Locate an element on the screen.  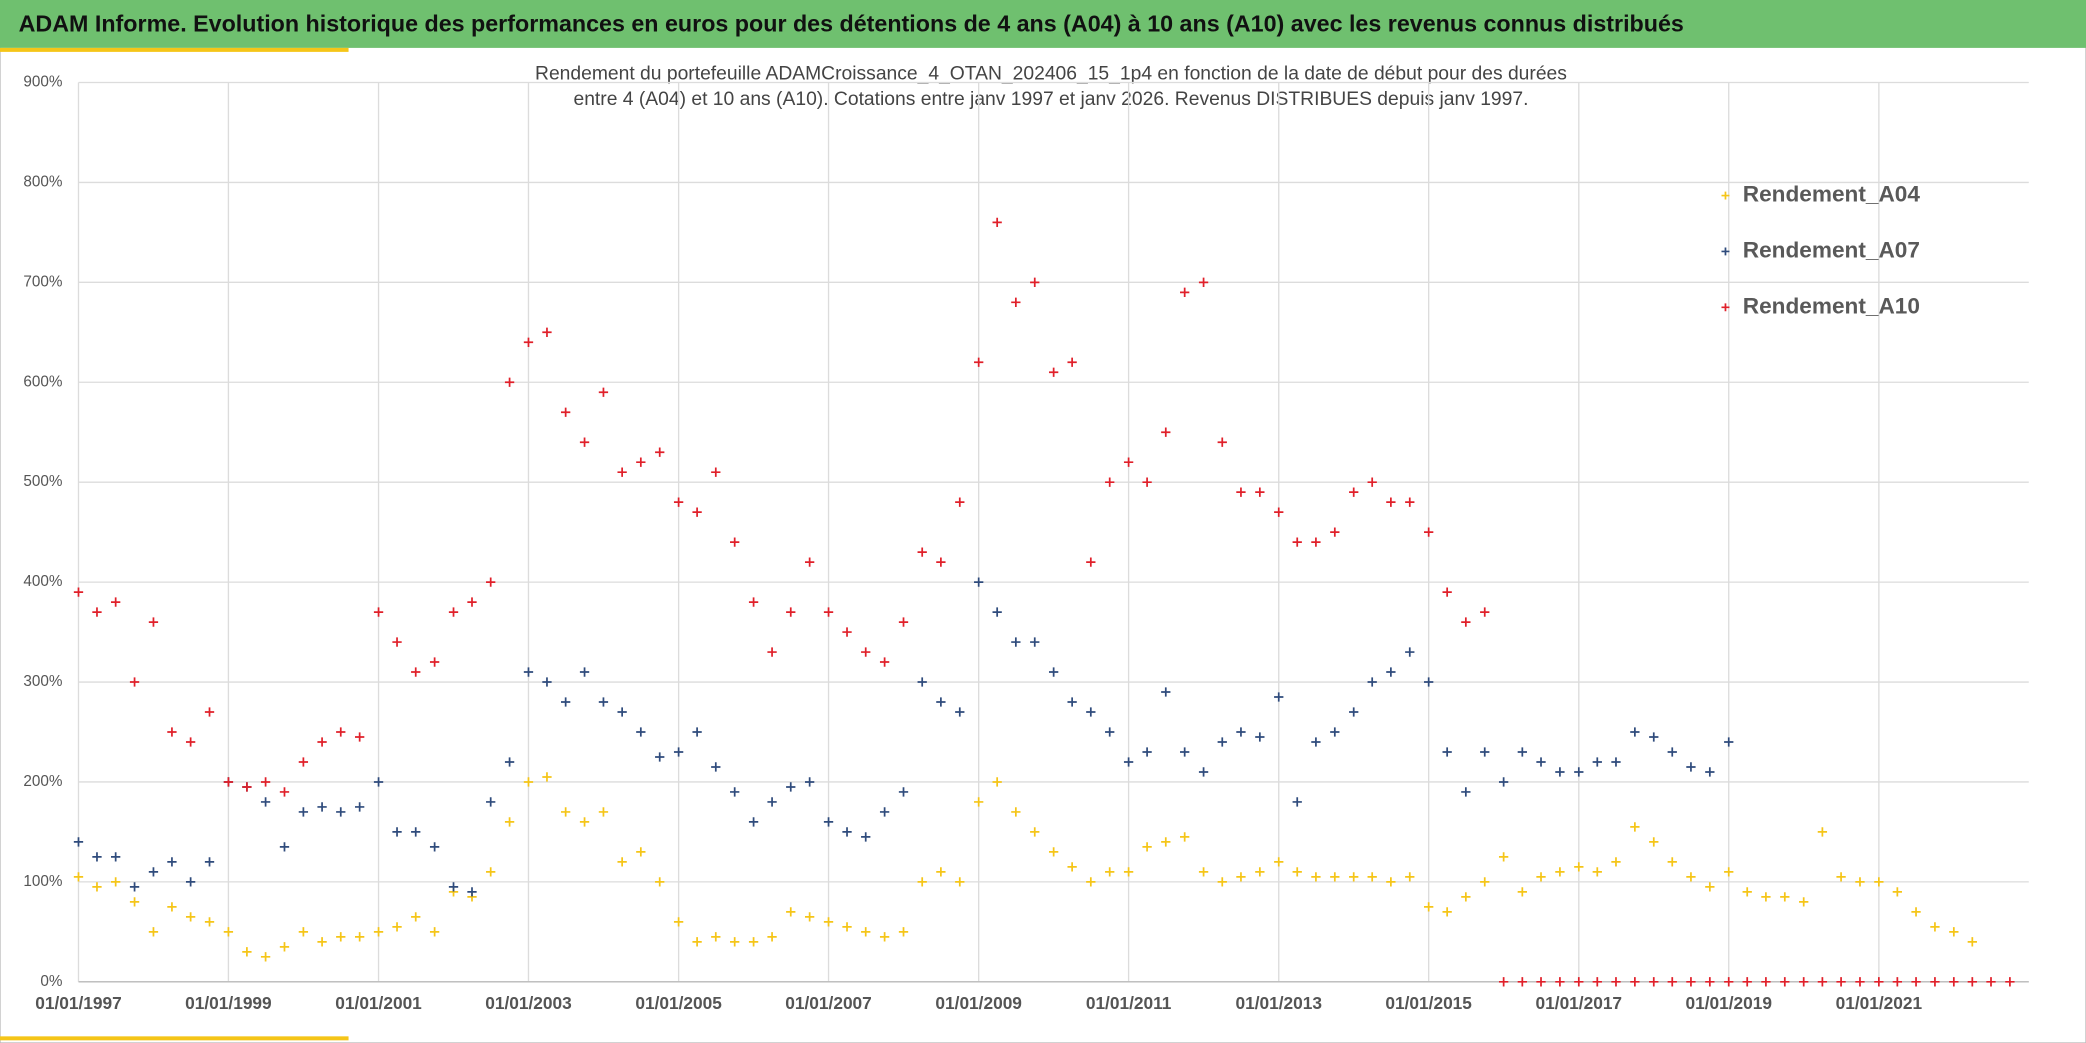
header-bar is located at coordinates (1043, 24).